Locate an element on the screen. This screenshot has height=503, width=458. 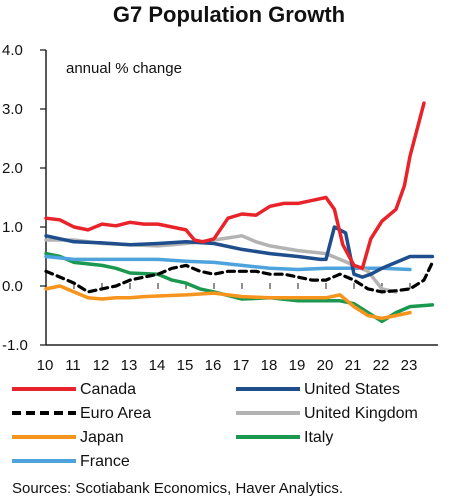
series-line-united-states is located at coordinates (239, 252).